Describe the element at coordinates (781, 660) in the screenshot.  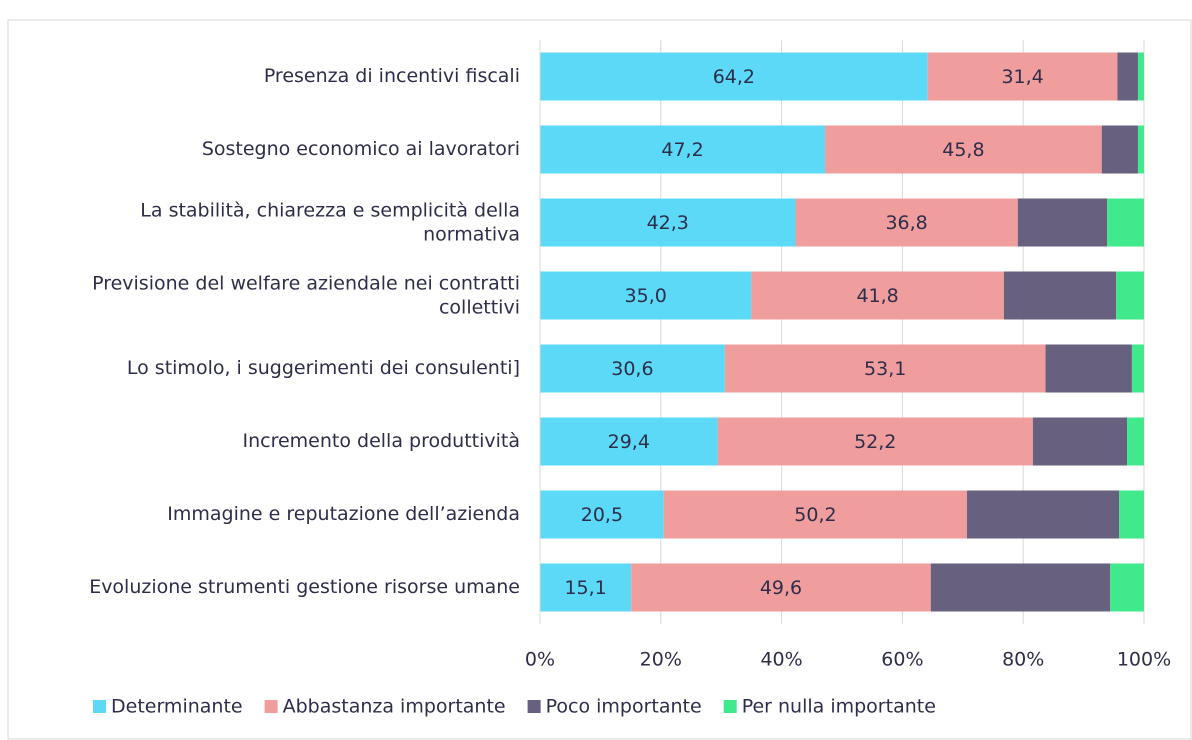
I see `x-tick-label: 40%` at that location.